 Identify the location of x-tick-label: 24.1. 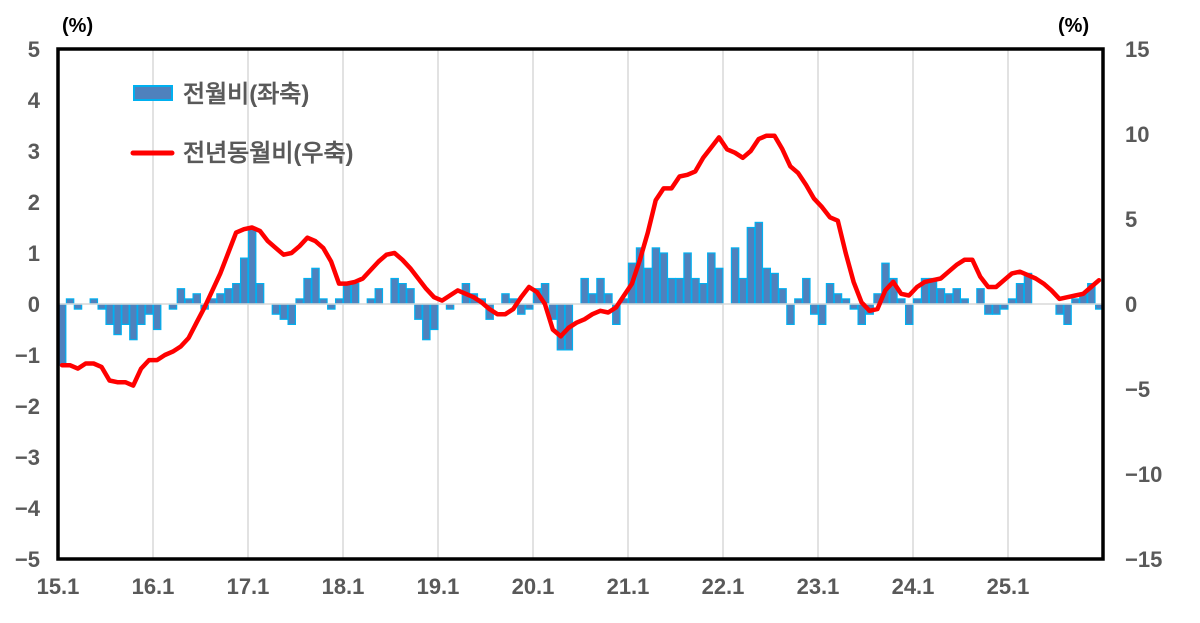
(913, 586).